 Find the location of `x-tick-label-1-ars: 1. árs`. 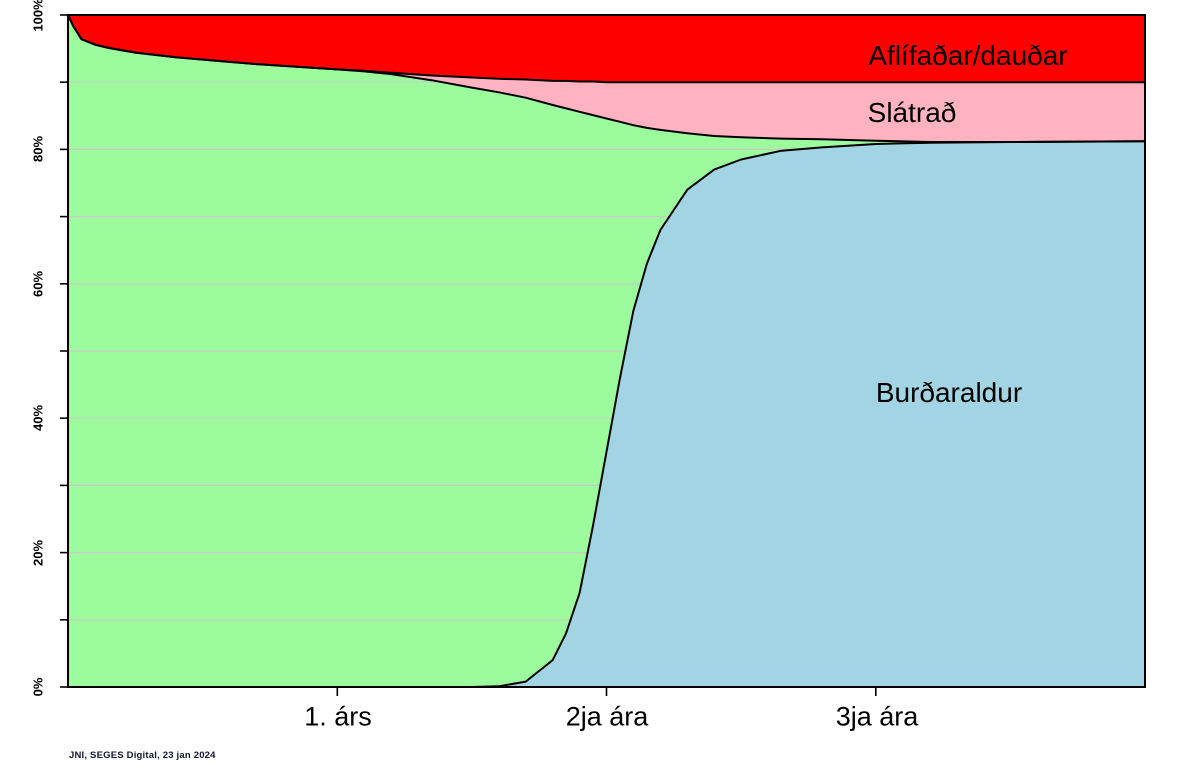

x-tick-label-1-ars: 1. árs is located at coordinates (338, 716).